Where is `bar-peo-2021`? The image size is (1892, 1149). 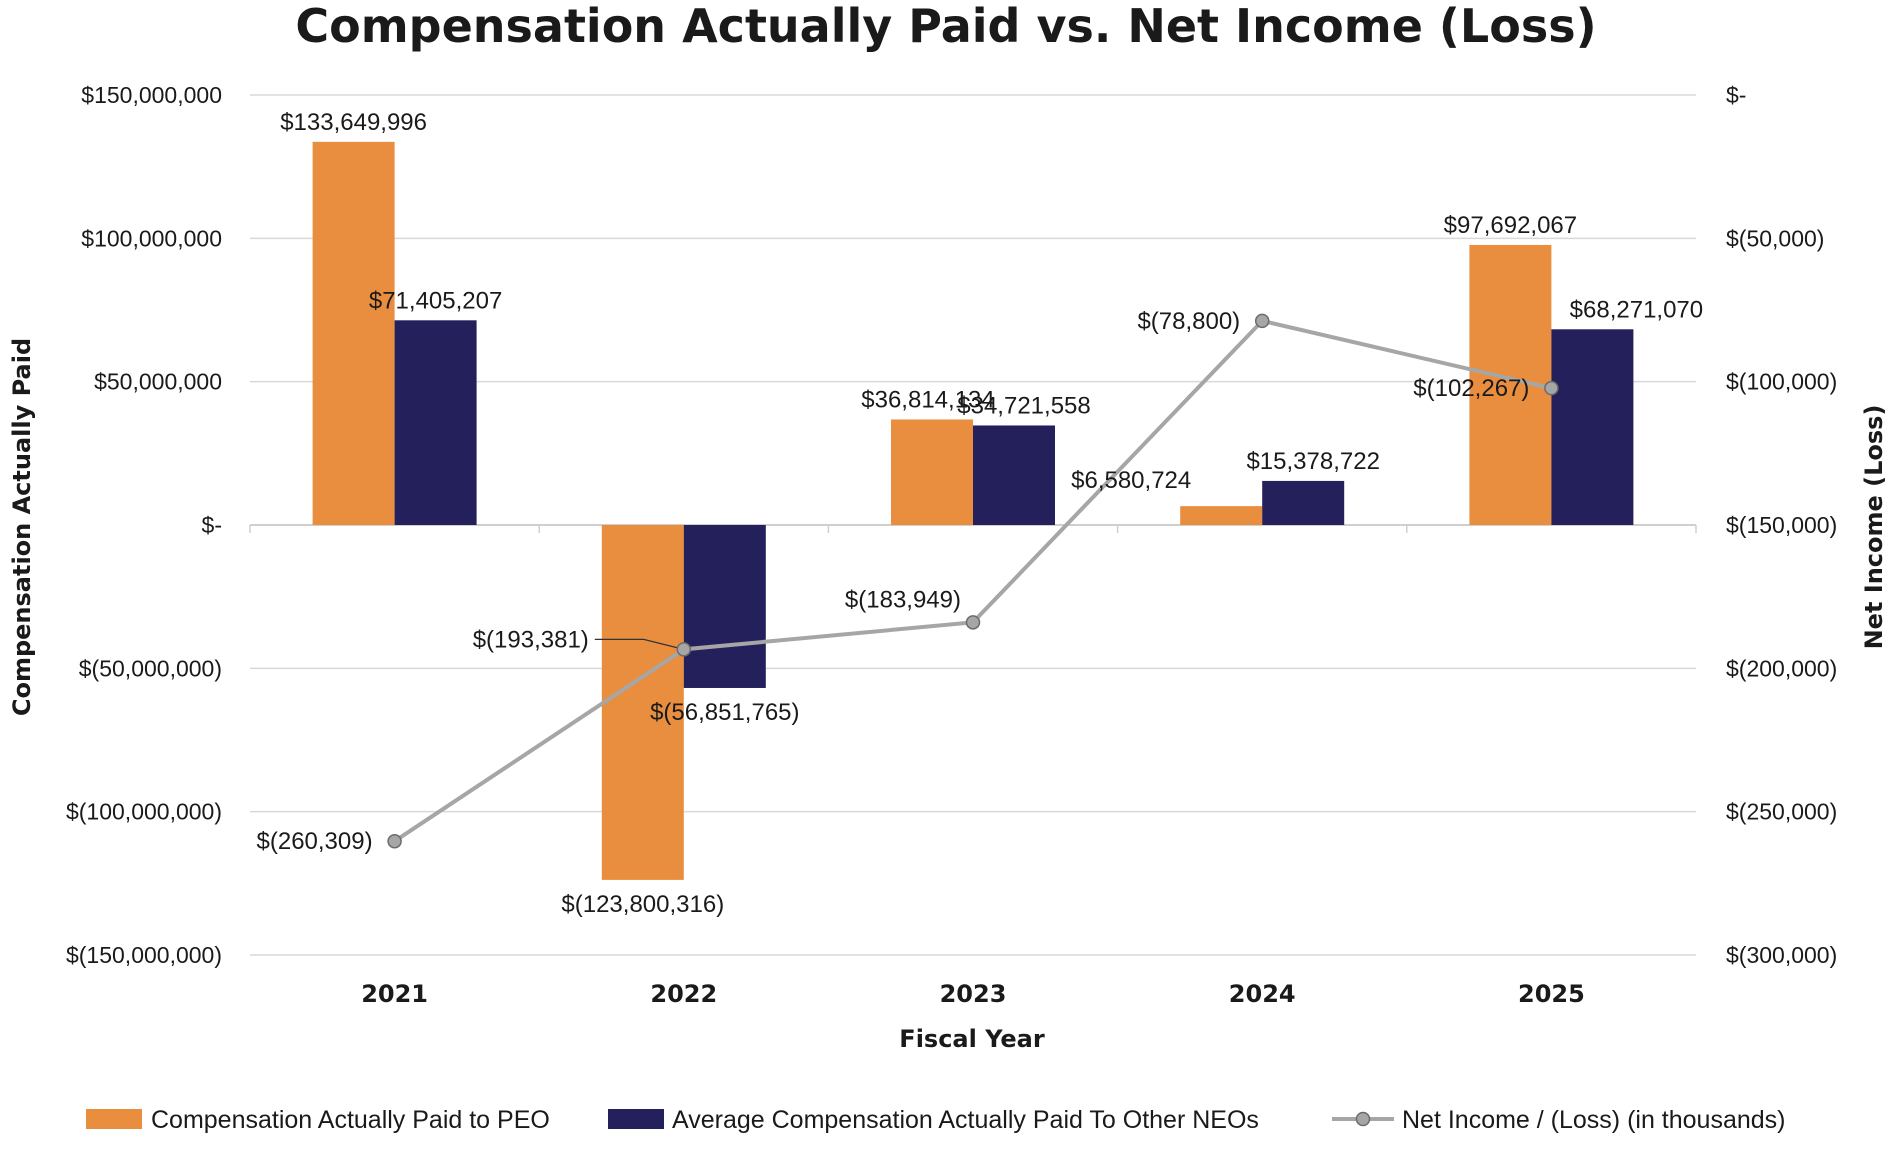
bar-peo-2021 is located at coordinates (353, 333).